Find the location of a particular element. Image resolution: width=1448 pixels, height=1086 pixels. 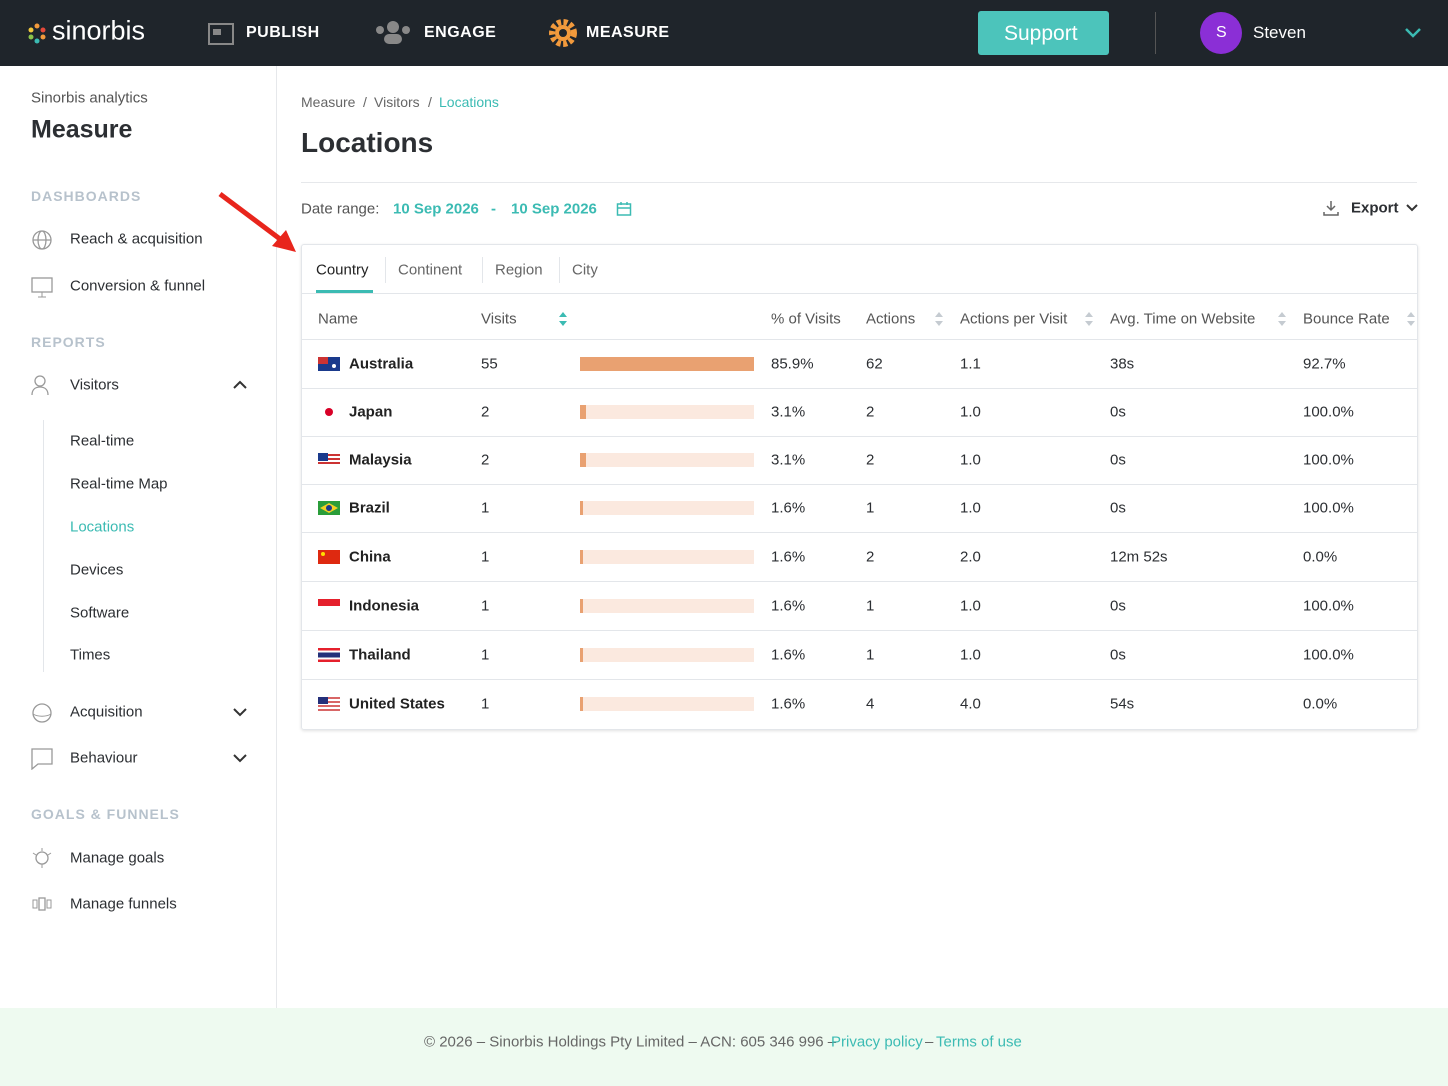

nav-sublink-active: Locations is located at coordinates (102, 527).